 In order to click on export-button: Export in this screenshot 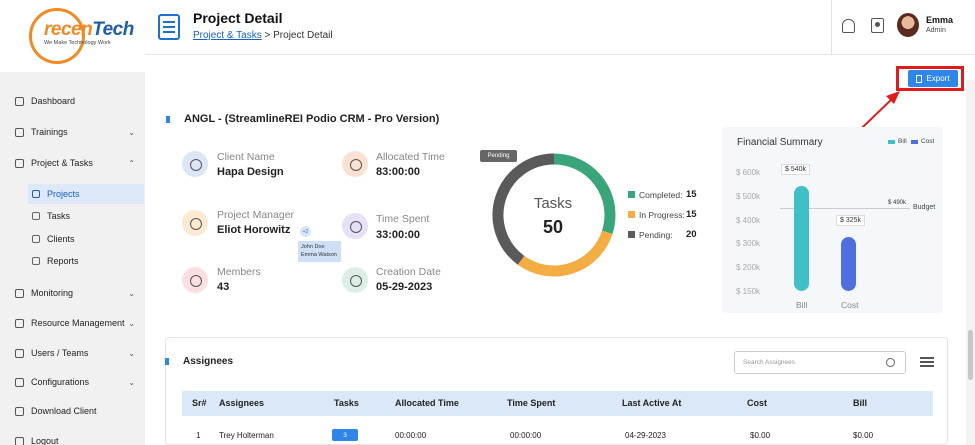, I will do `click(933, 78)`.